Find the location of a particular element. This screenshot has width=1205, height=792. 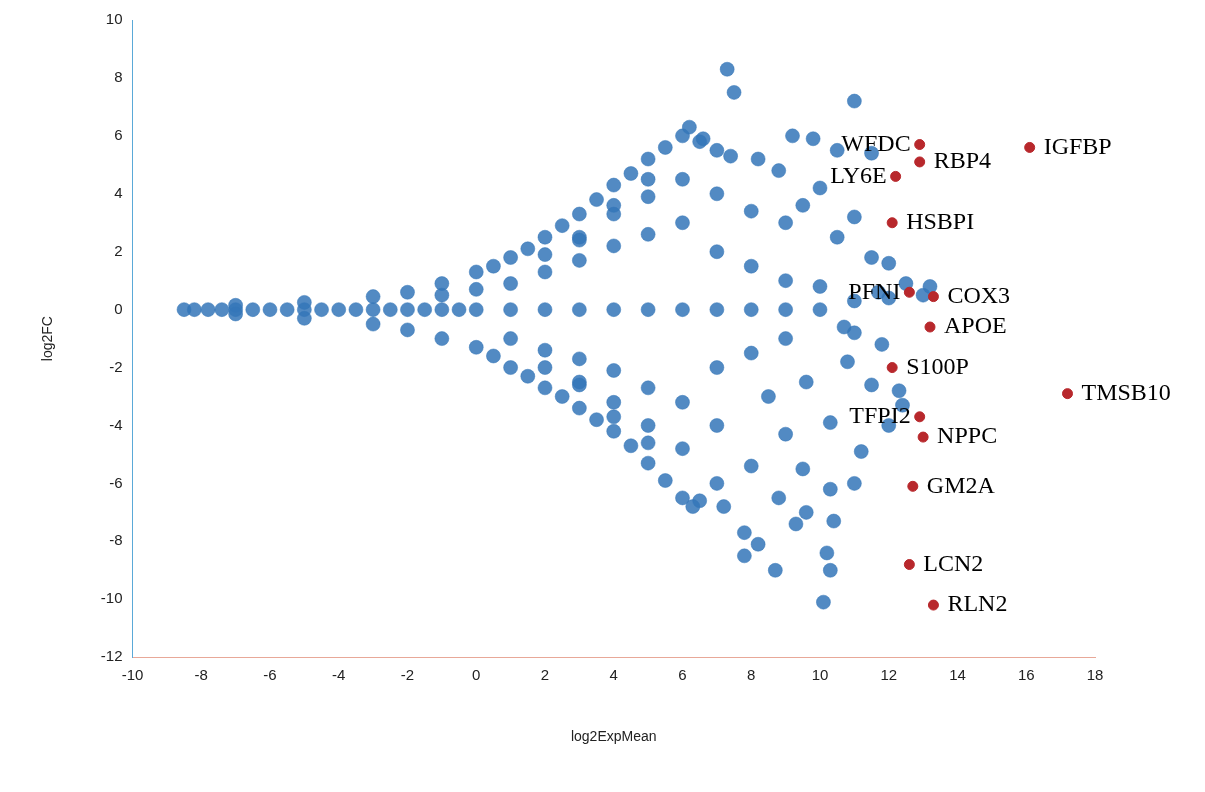

y-tick-label: 10 is located at coordinates (114, 19).